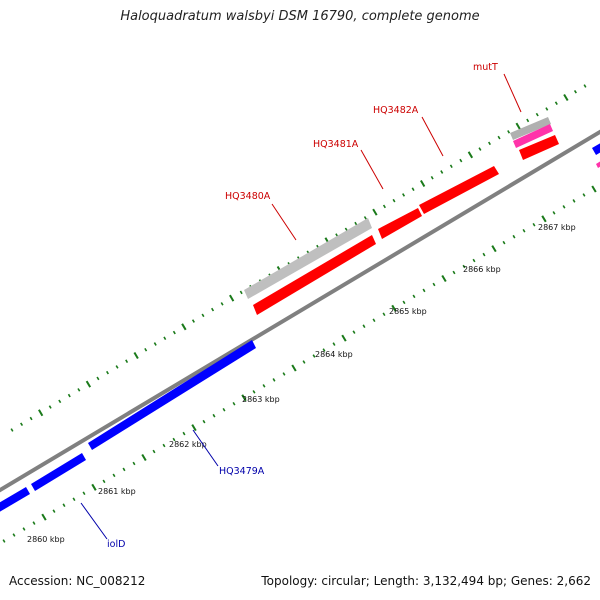  What do you see at coordinates (408, 311) in the screenshot?
I see `kbp-label: 2865 kbp` at bounding box center [408, 311].